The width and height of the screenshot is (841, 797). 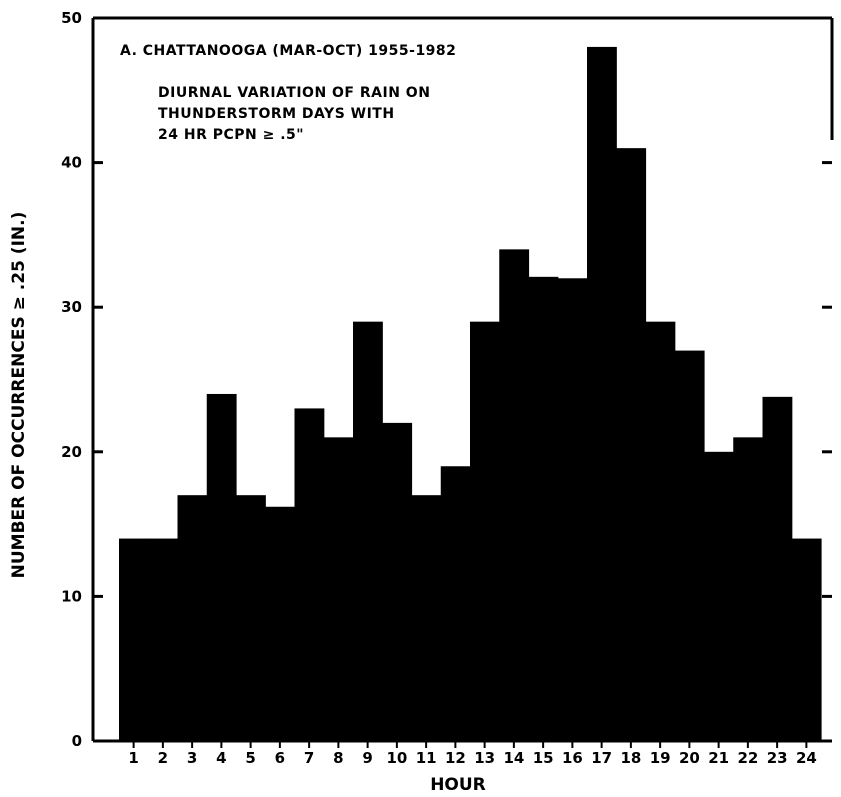 What do you see at coordinates (513, 758) in the screenshot?
I see `x-tick-label: 14` at bounding box center [513, 758].